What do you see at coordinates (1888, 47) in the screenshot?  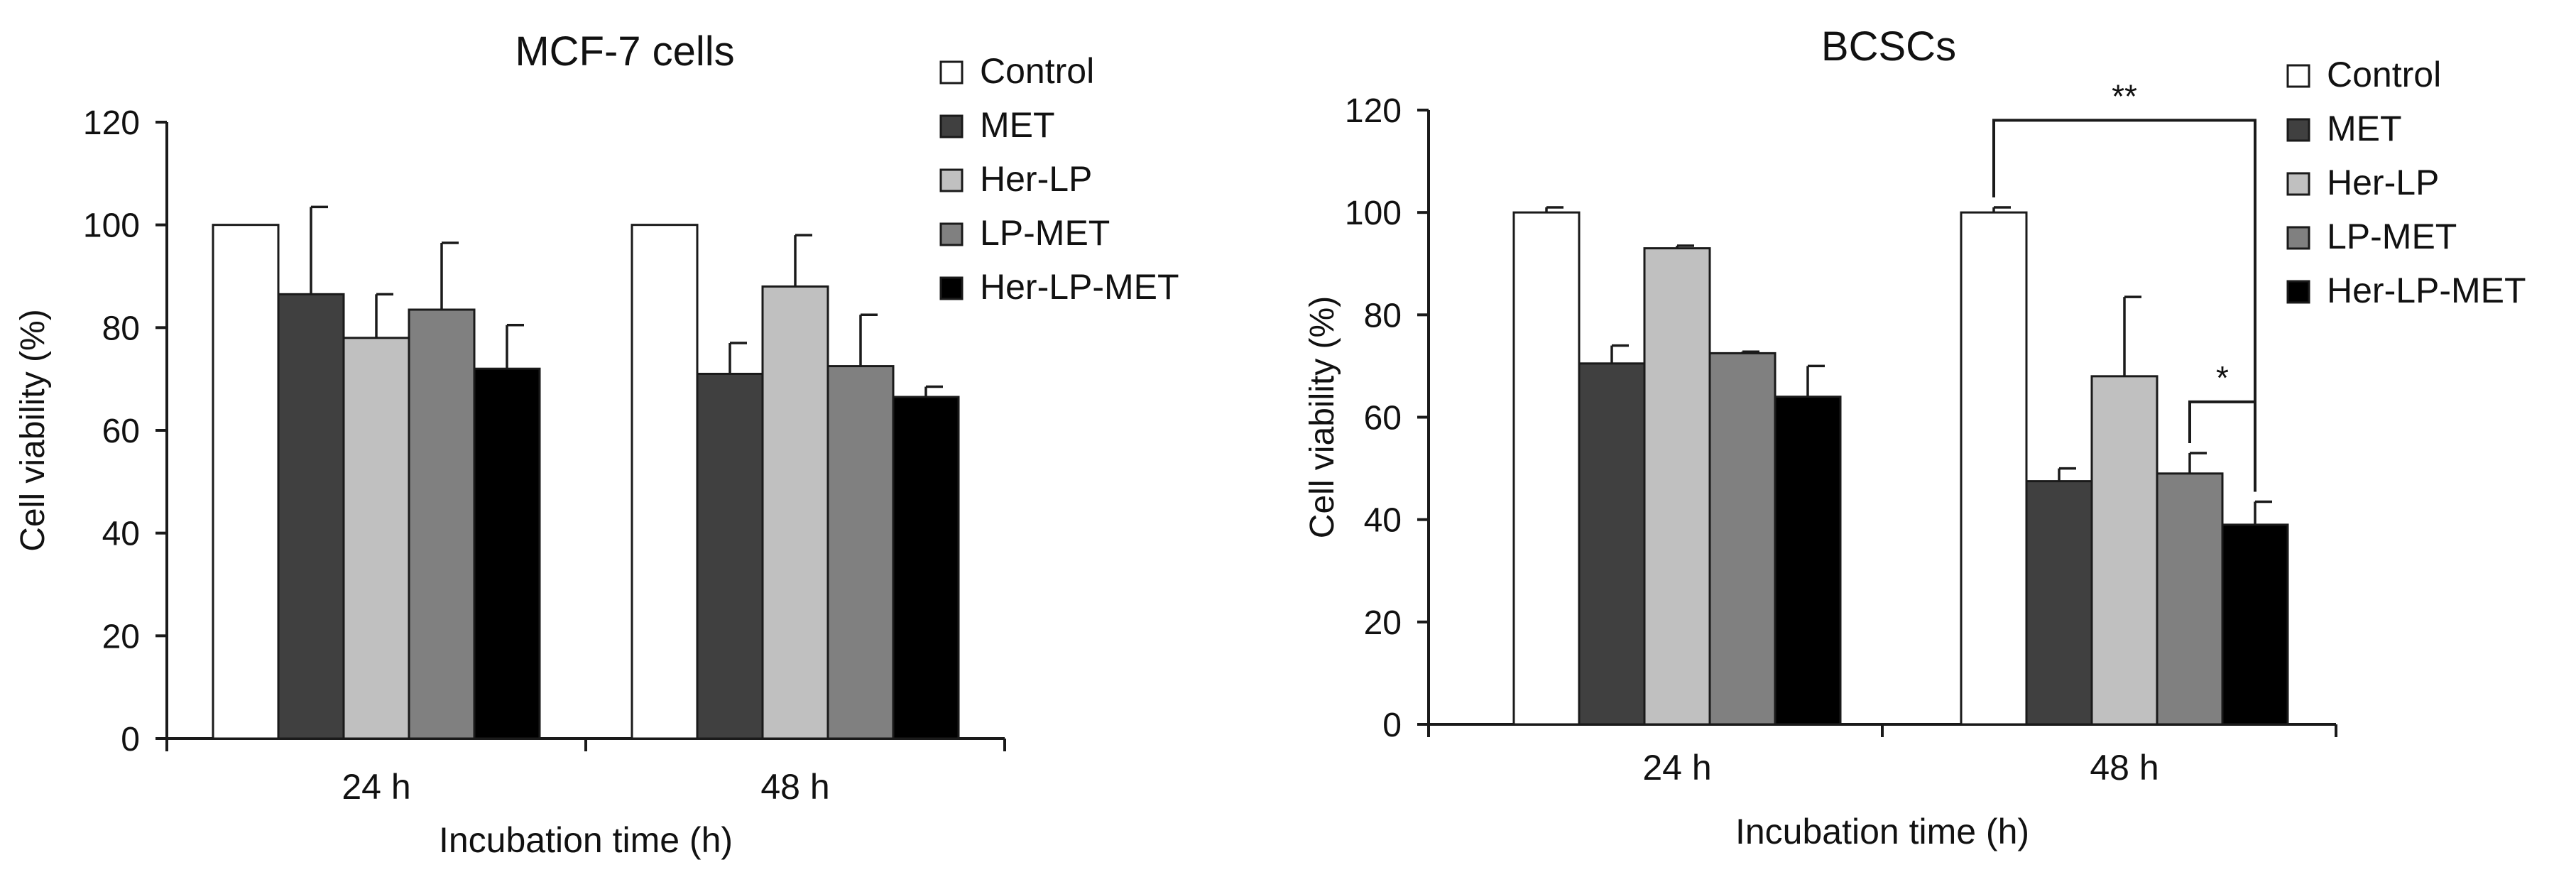 I see `chart-title: BCSCs` at bounding box center [1888, 47].